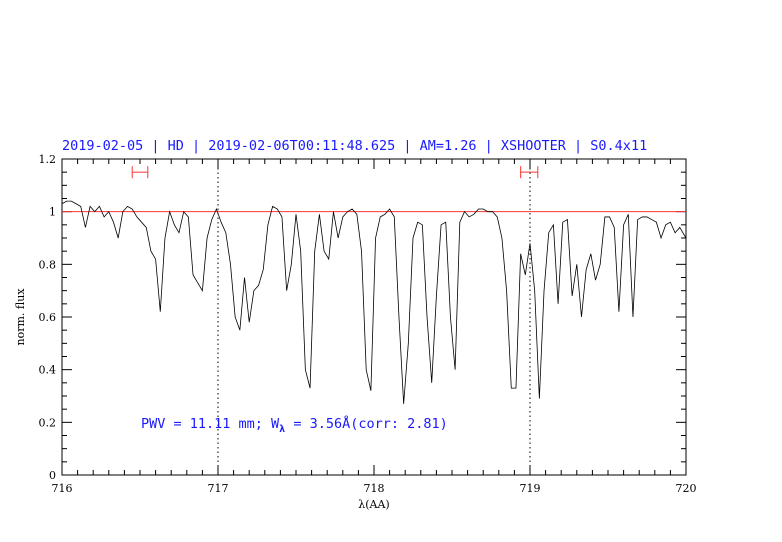  Describe the element at coordinates (282, 429) in the screenshot. I see `annotation-subscript: λ` at that location.